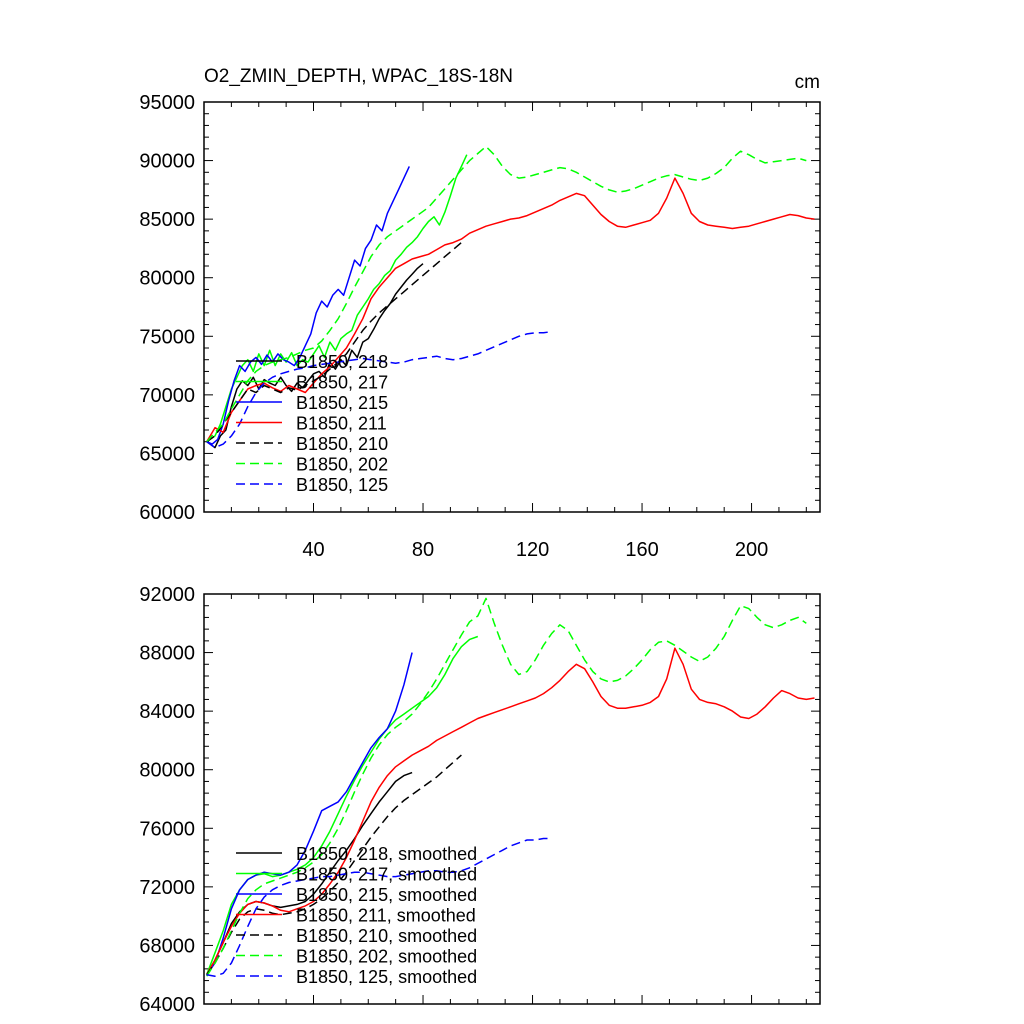 The image size is (1024, 1024). I want to click on x-tick-label: 40, so click(313, 550).